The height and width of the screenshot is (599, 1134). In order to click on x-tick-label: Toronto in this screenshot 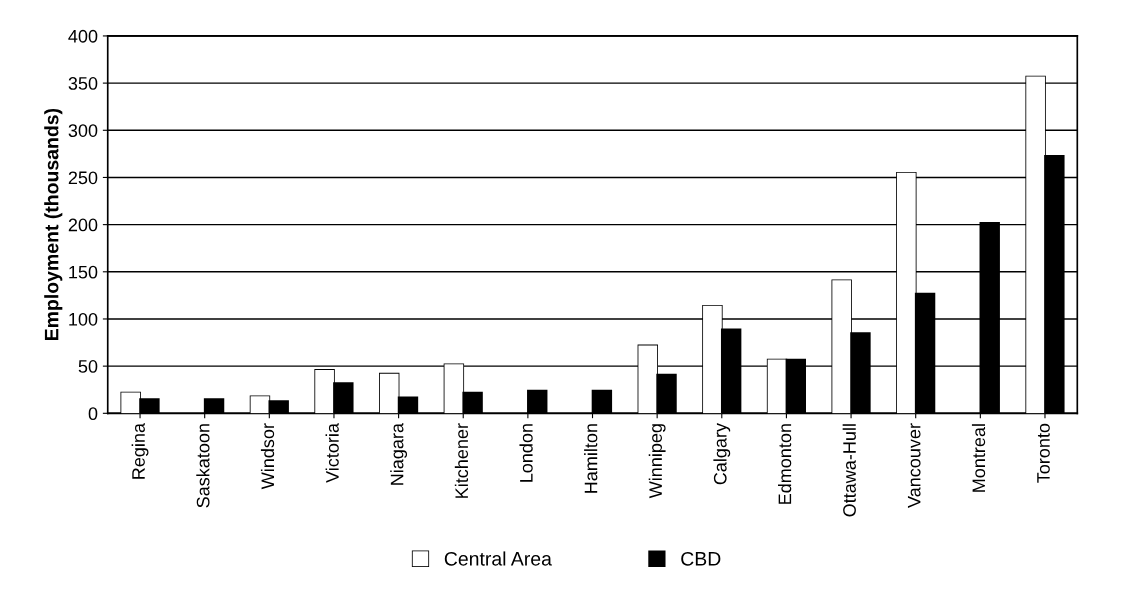, I will do `click(1043, 453)`.